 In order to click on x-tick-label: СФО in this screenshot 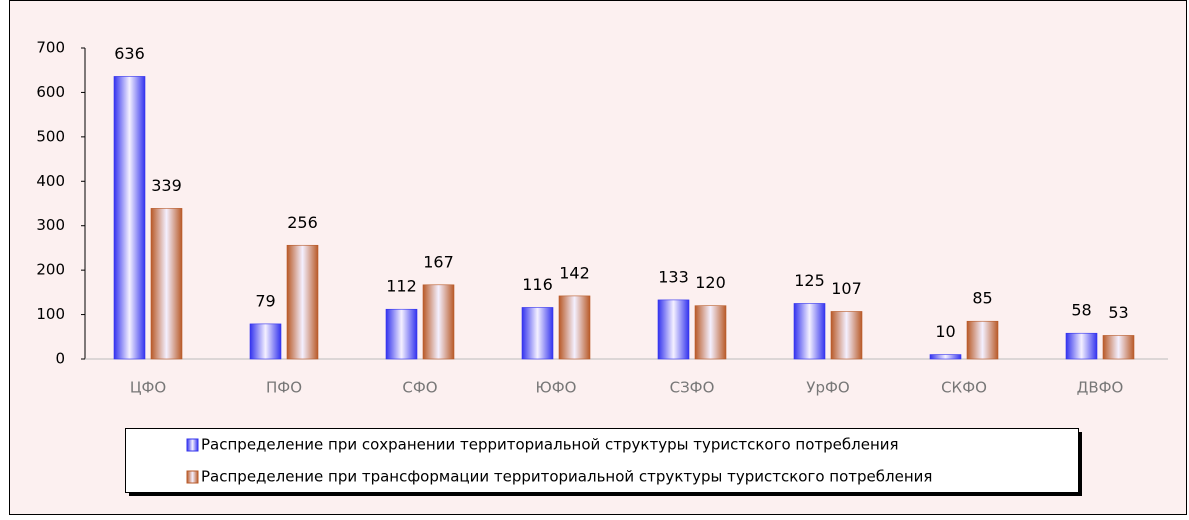, I will do `click(419, 388)`.